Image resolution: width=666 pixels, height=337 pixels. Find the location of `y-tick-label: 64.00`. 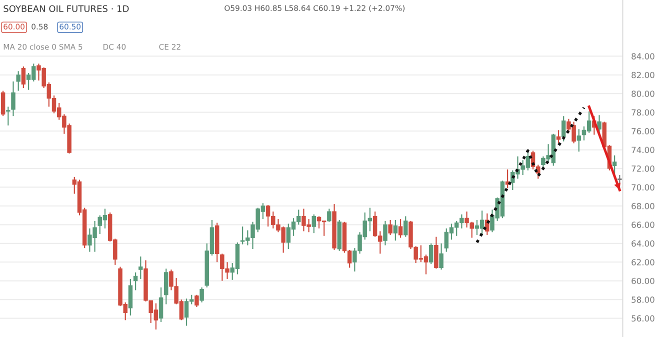

y-tick-label: 64.00 is located at coordinates (643, 243).